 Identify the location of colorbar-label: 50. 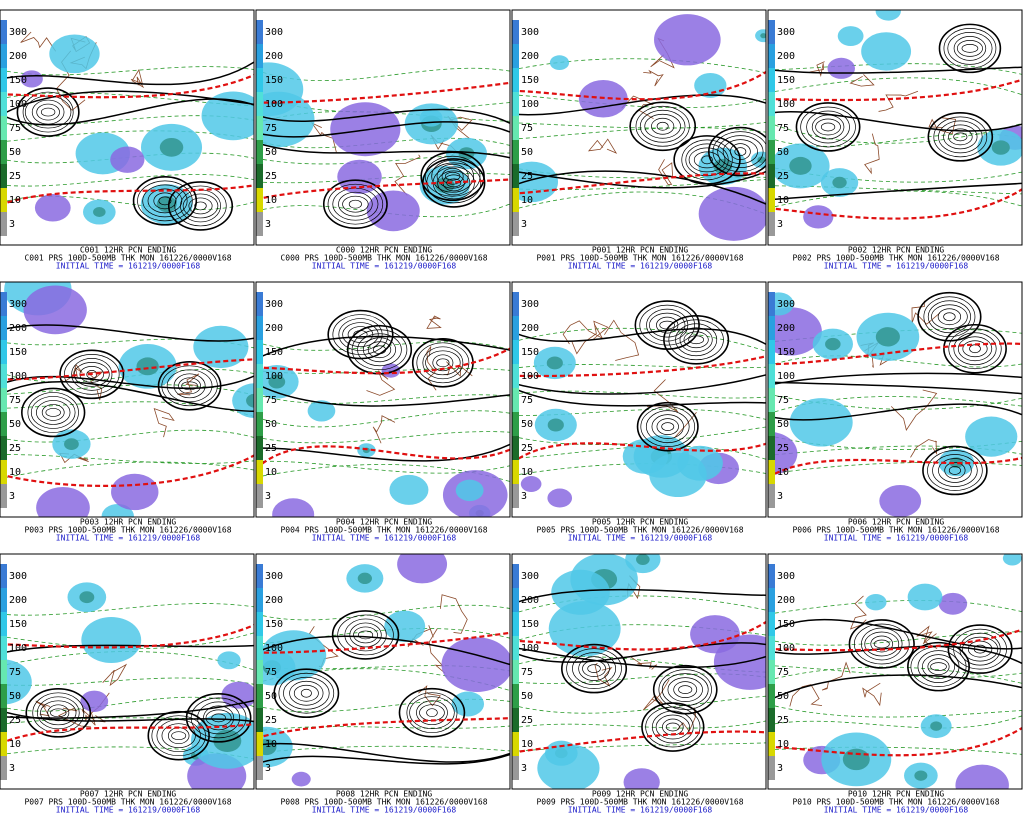
(527, 152).